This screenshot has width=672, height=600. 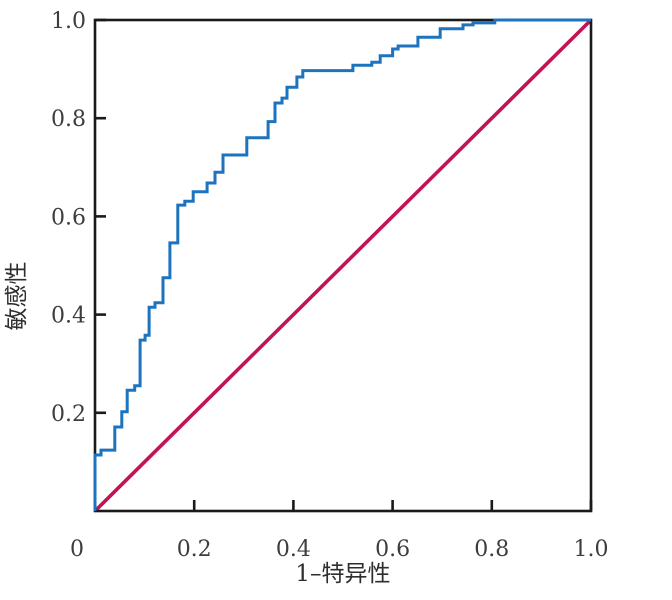 I want to click on x-tick-label: 0, so click(x=77, y=549).